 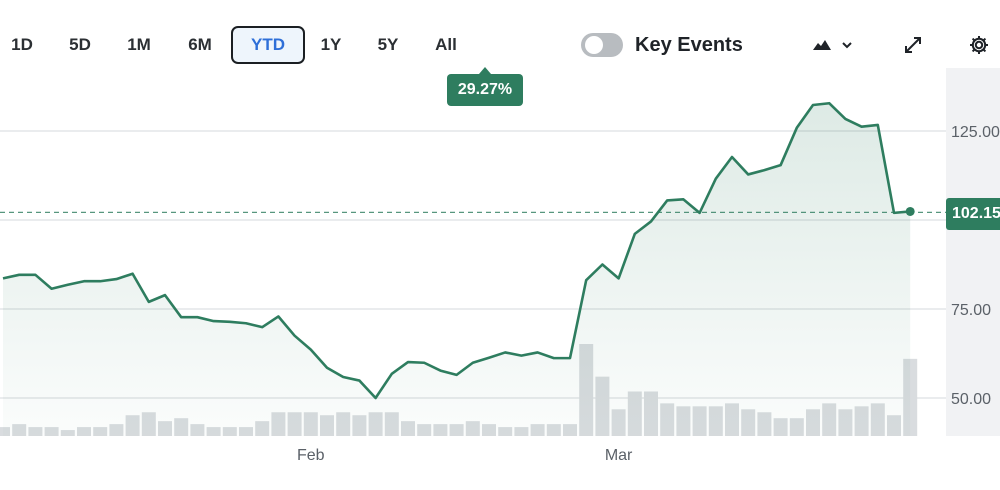 I want to click on toggle-knob, so click(x=594, y=45).